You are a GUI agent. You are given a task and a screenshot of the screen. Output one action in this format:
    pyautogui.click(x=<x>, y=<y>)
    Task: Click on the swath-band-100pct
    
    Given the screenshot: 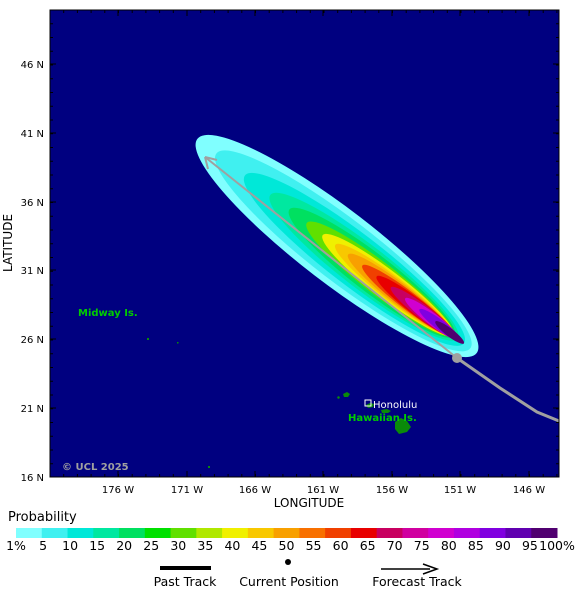 What is the action you would take?
    pyautogui.click(x=450, y=332)
    